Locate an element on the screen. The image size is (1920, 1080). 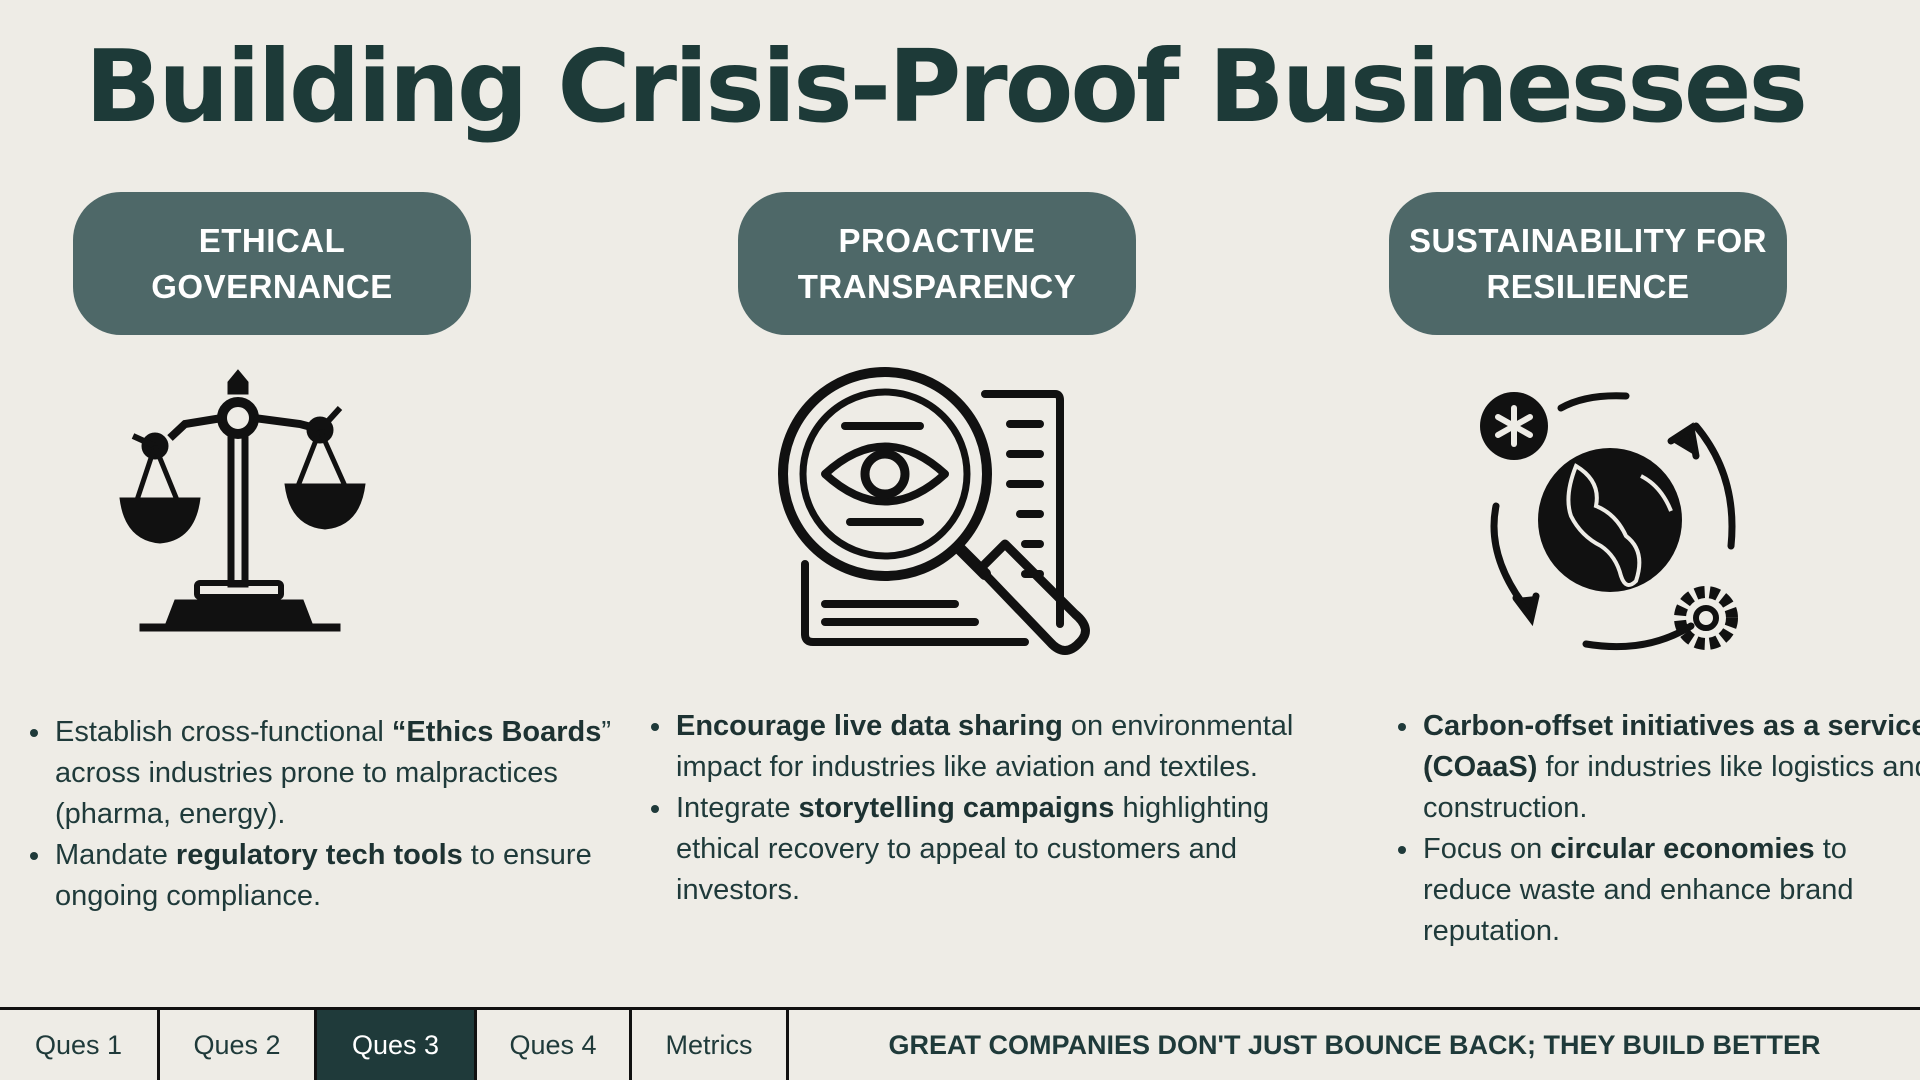
magnifier-eye-document-icon is located at coordinates (934, 511).